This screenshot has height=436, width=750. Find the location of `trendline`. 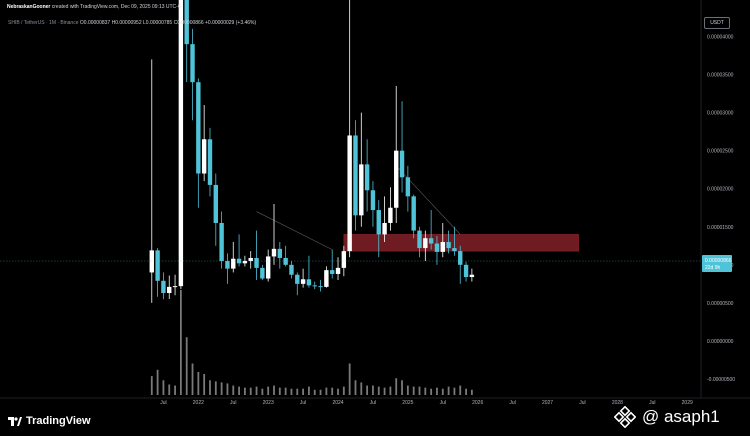

trendline is located at coordinates (428, 200).